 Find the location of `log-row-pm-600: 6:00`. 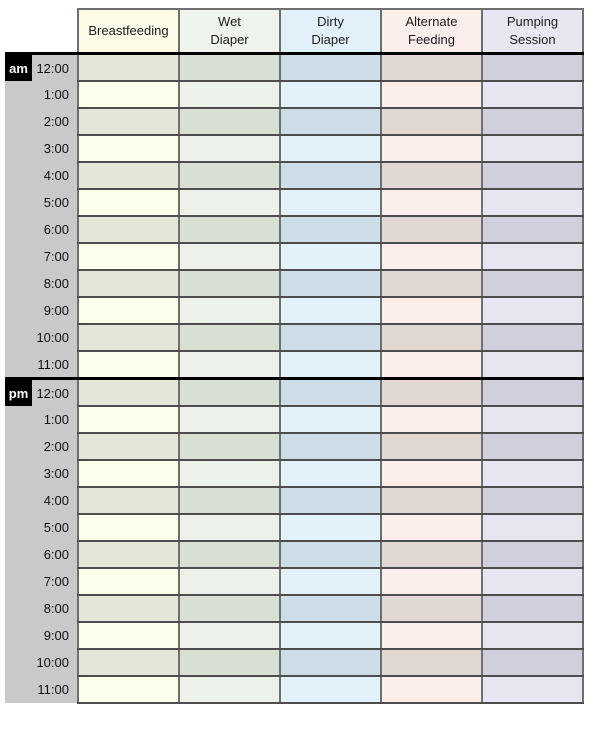

log-row-pm-600: 6:00 is located at coordinates (294, 554).